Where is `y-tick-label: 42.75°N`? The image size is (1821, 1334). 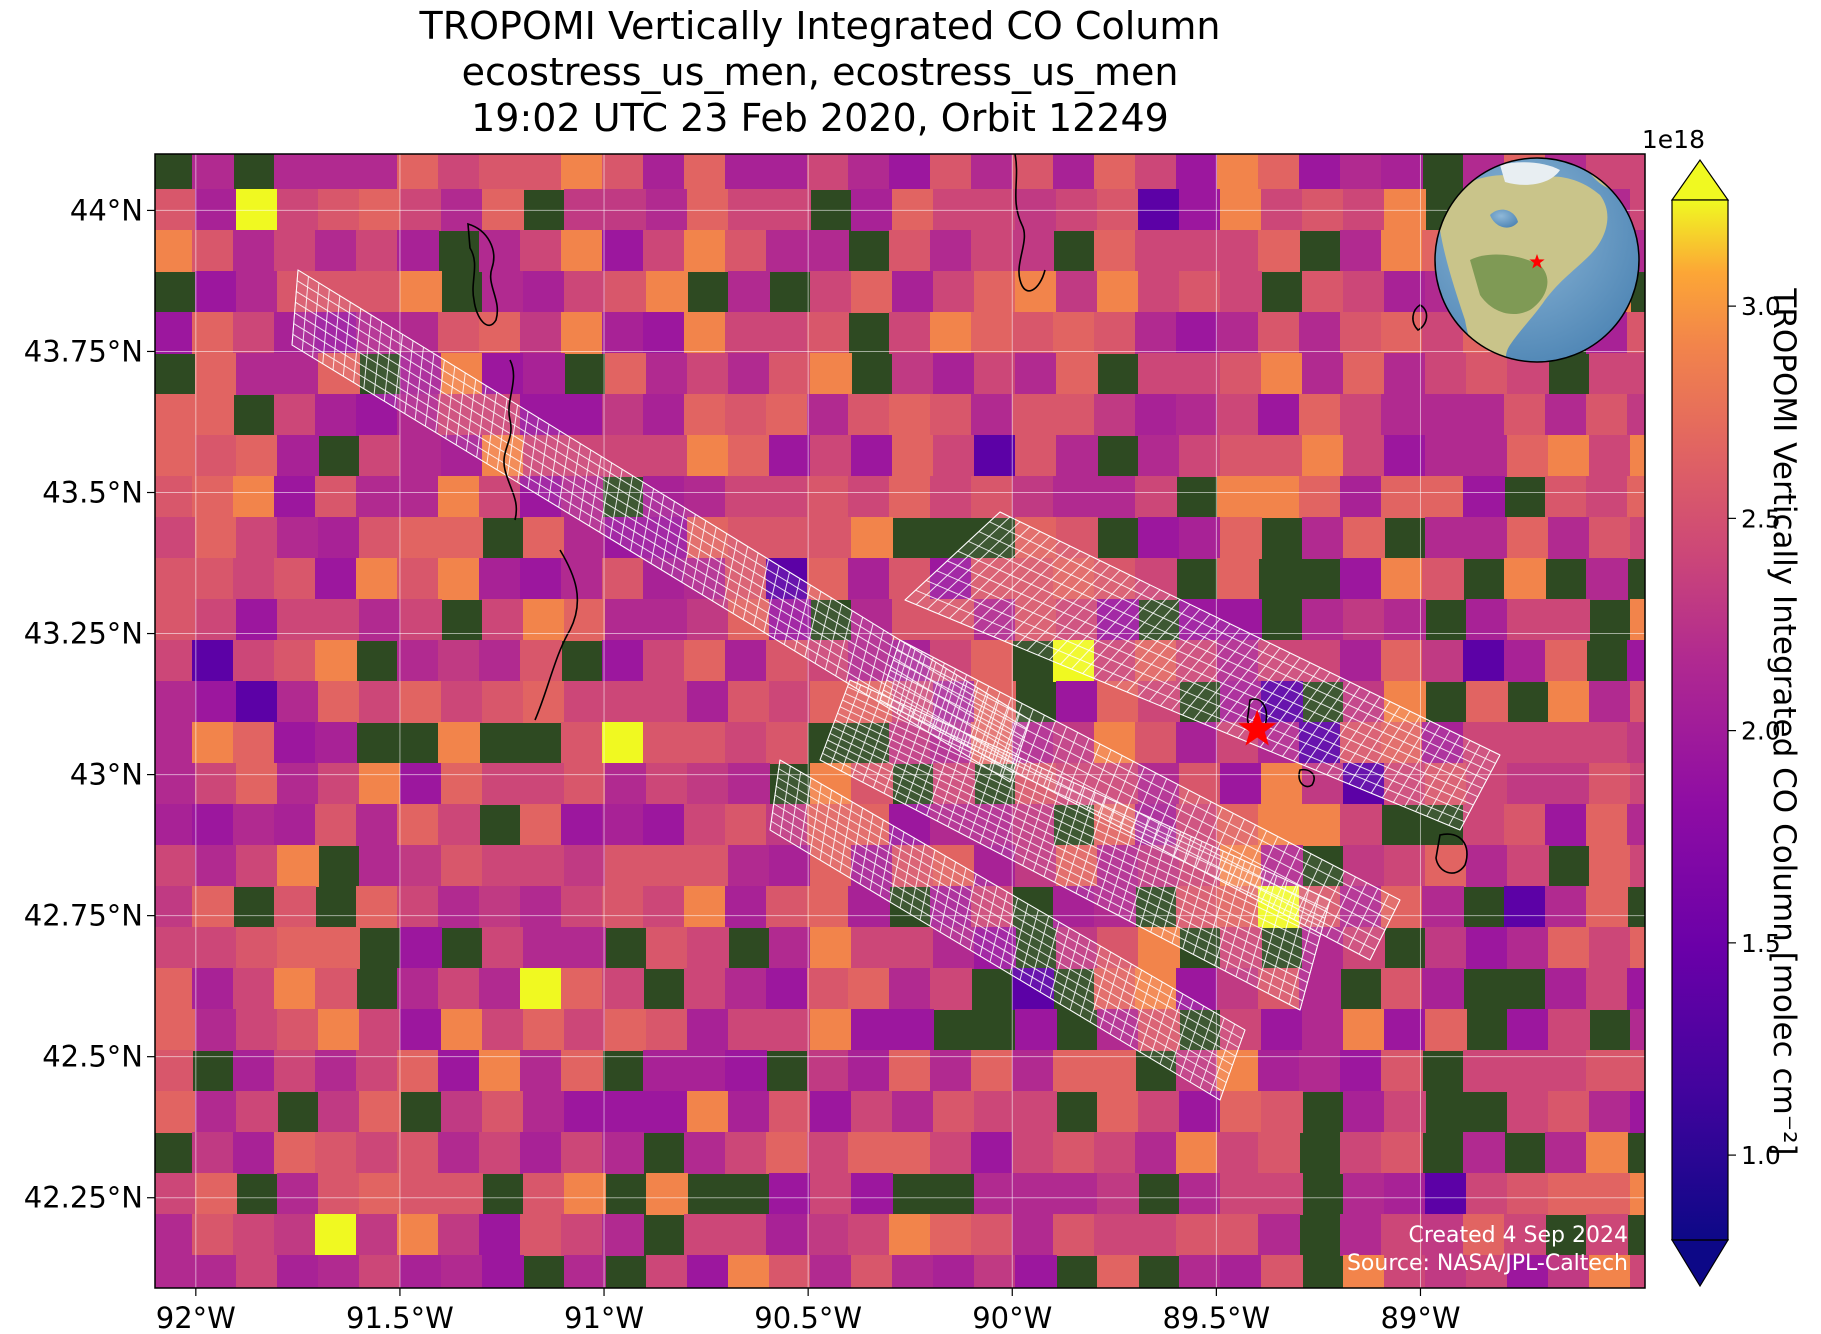 y-tick-label: 42.75°N is located at coordinates (83, 916).